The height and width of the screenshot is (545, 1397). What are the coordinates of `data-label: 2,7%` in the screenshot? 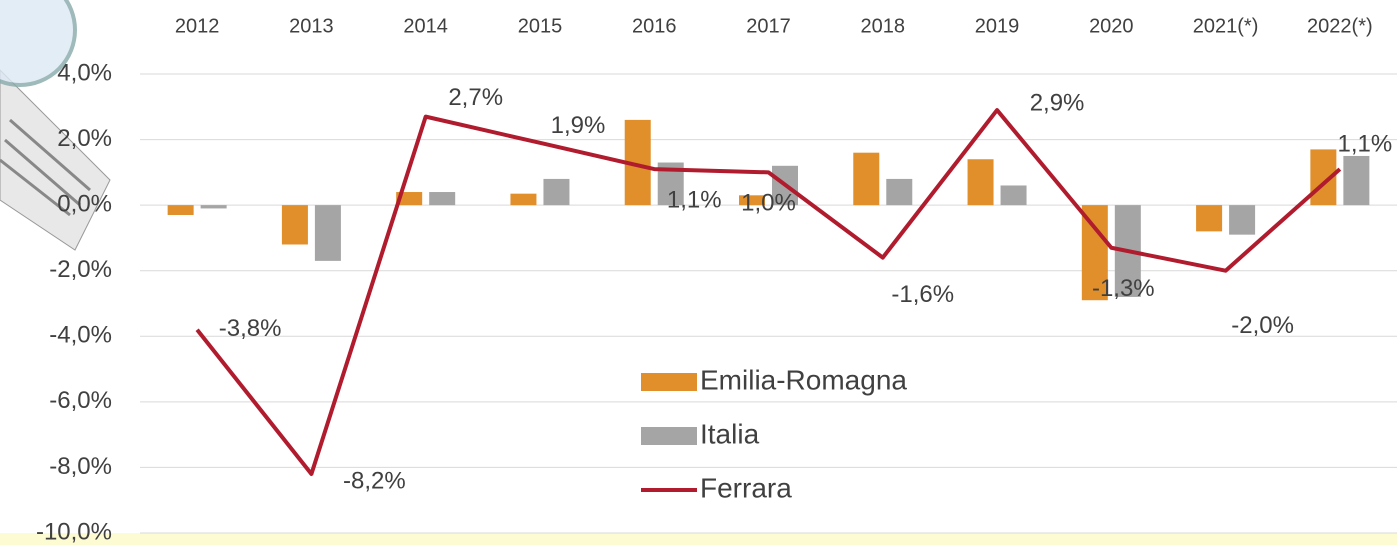 It's located at (475, 97).